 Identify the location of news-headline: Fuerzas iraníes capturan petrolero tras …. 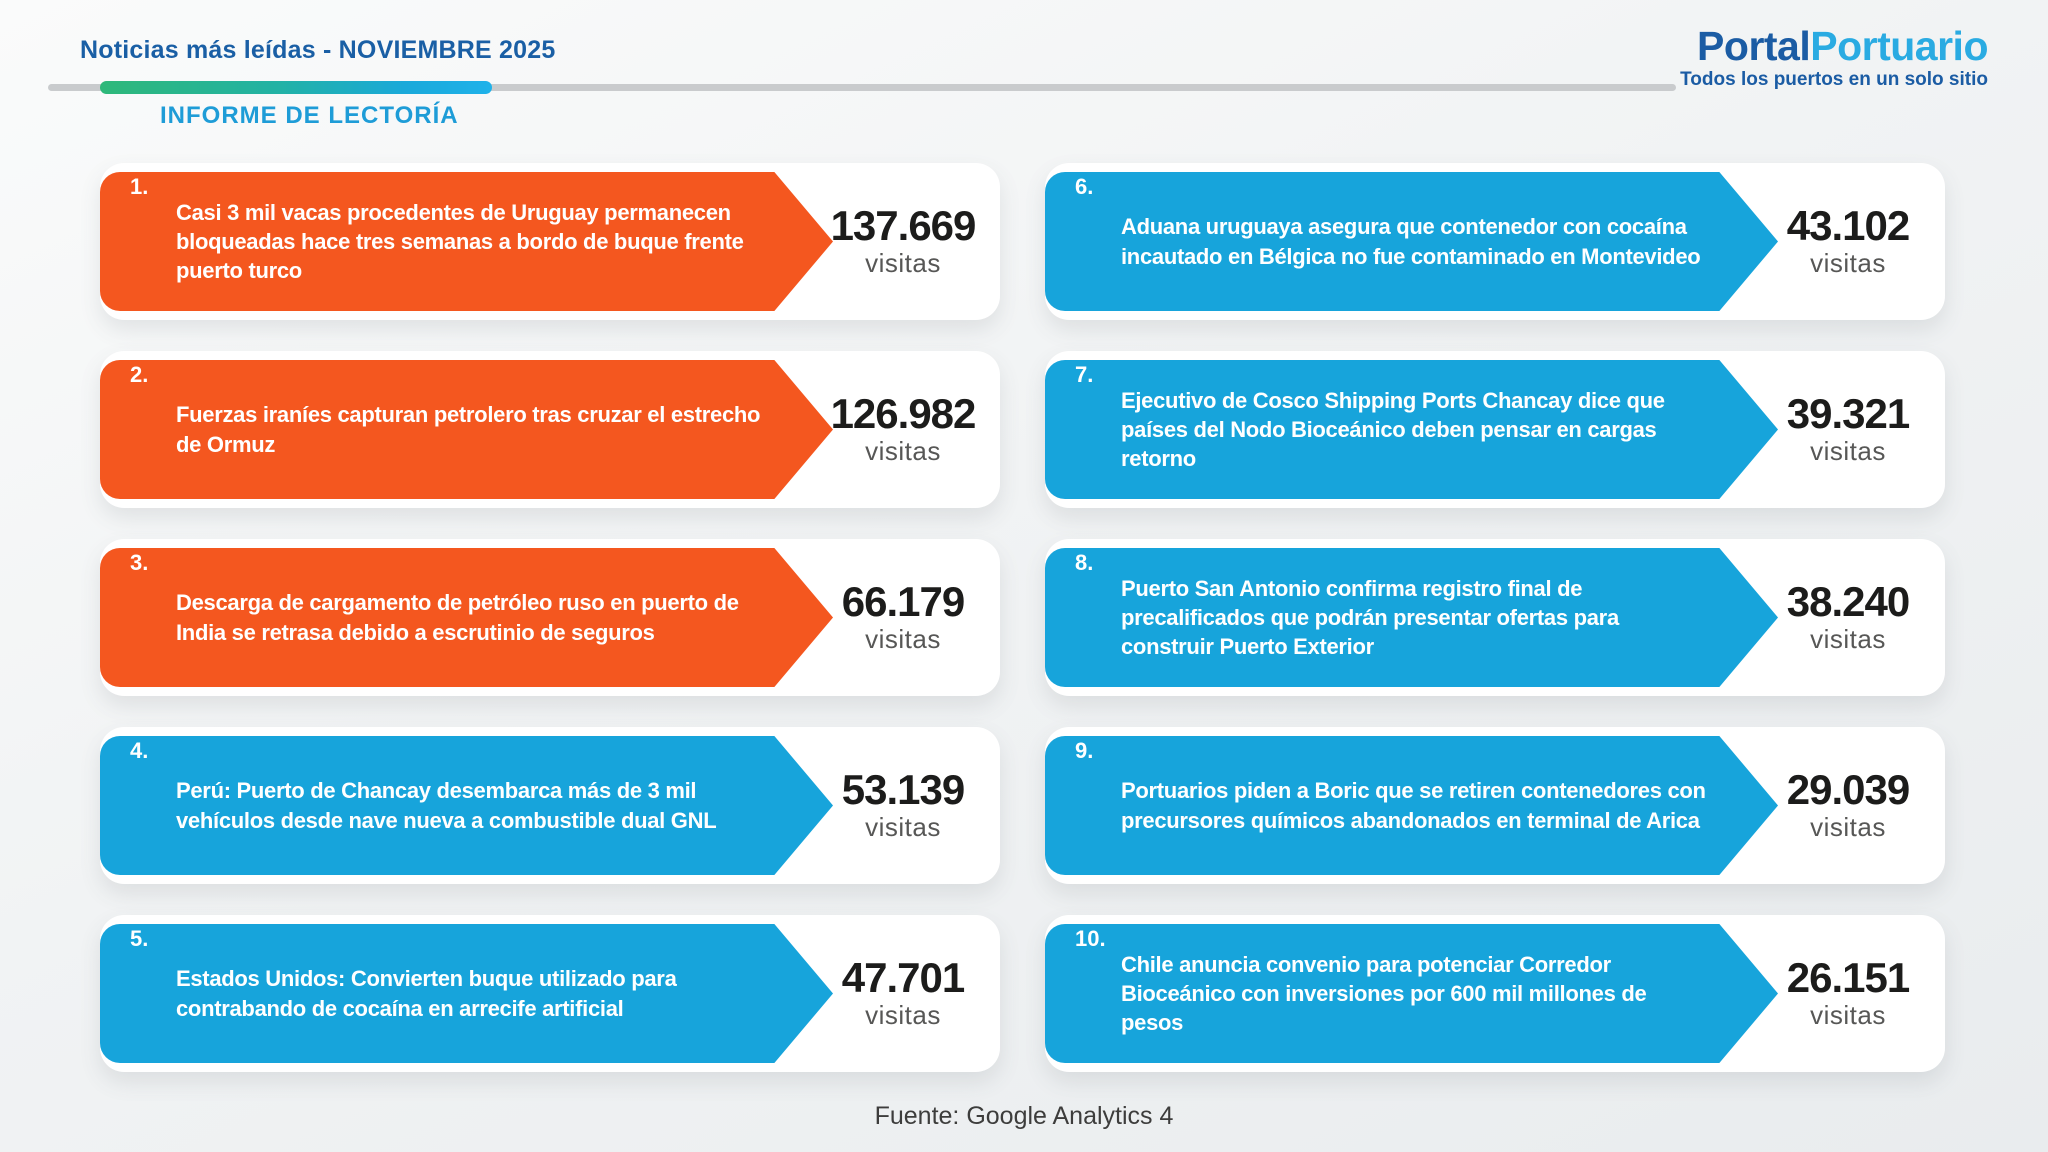
(468, 429).